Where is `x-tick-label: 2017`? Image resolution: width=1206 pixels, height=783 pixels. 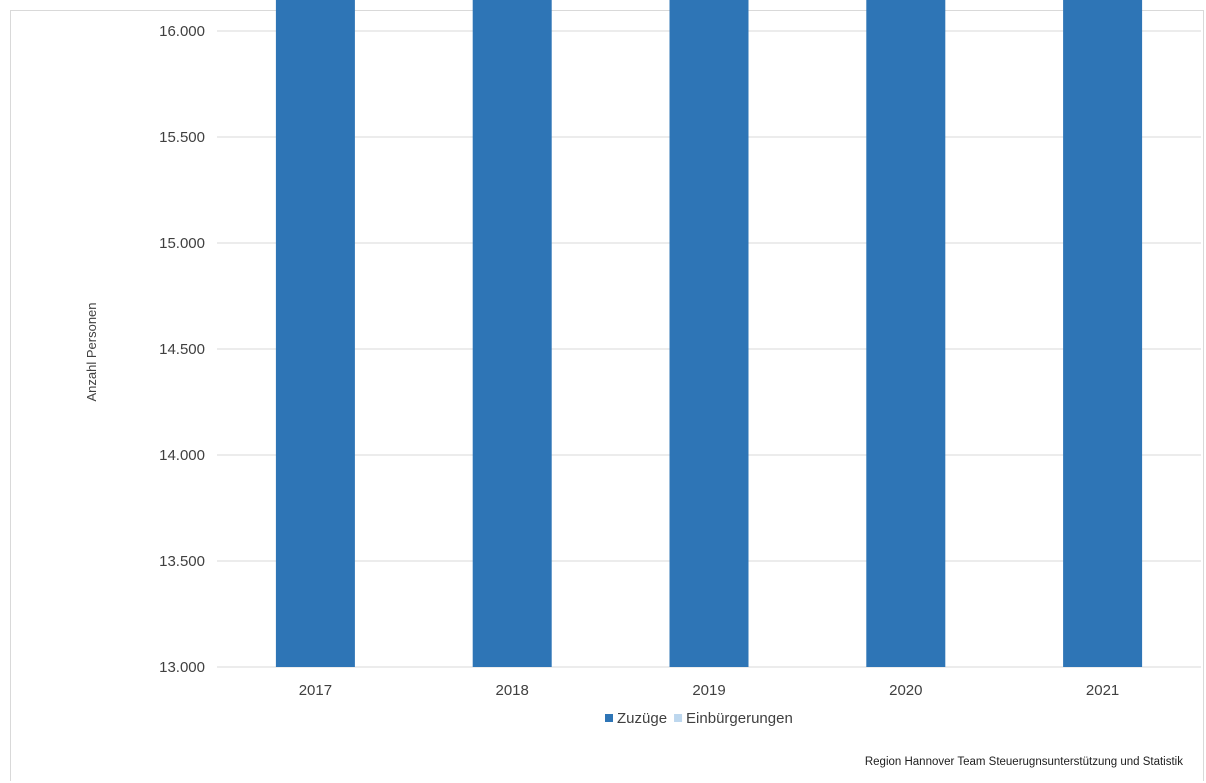 x-tick-label: 2017 is located at coordinates (315, 690).